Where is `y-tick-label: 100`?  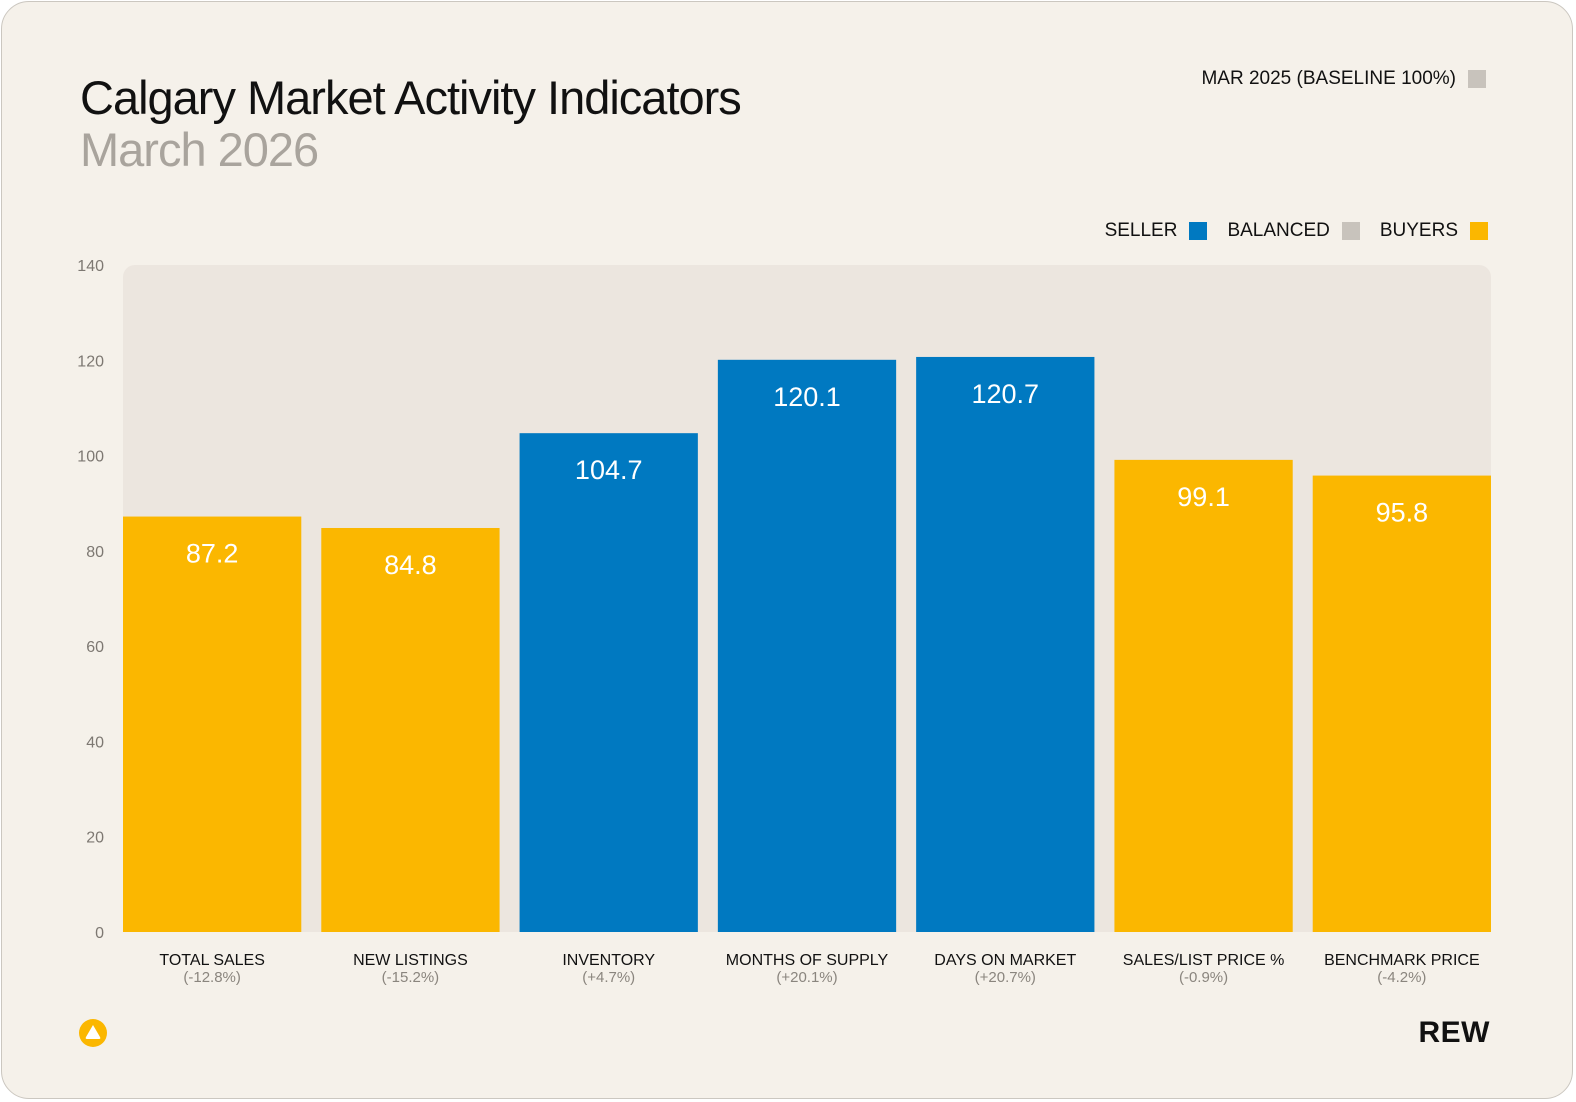 y-tick-label: 100 is located at coordinates (90, 457).